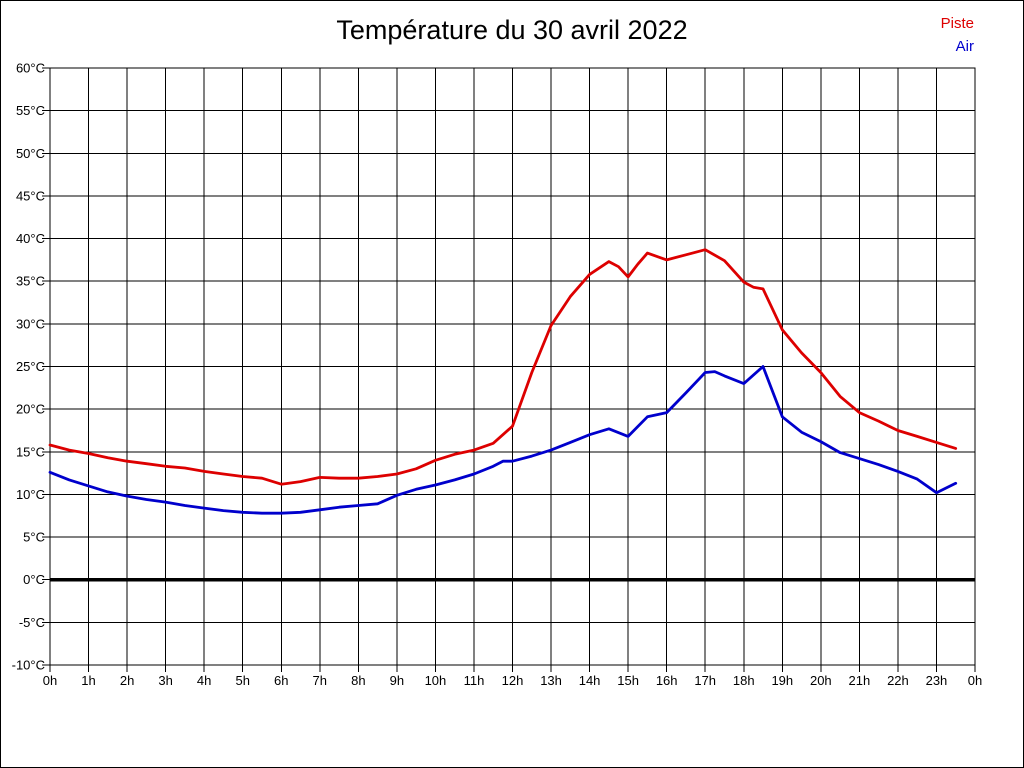 The image size is (1024, 768). Describe the element at coordinates (860, 680) in the screenshot. I see `x-tick-label: 21h` at that location.